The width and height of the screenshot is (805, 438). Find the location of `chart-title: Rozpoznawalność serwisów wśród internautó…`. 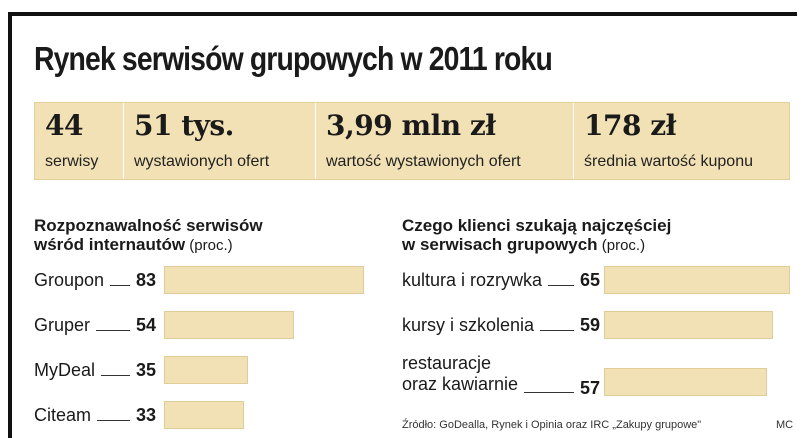

chart-title: Rozpoznawalność serwisów wśród internautó… is located at coordinates (148, 235).